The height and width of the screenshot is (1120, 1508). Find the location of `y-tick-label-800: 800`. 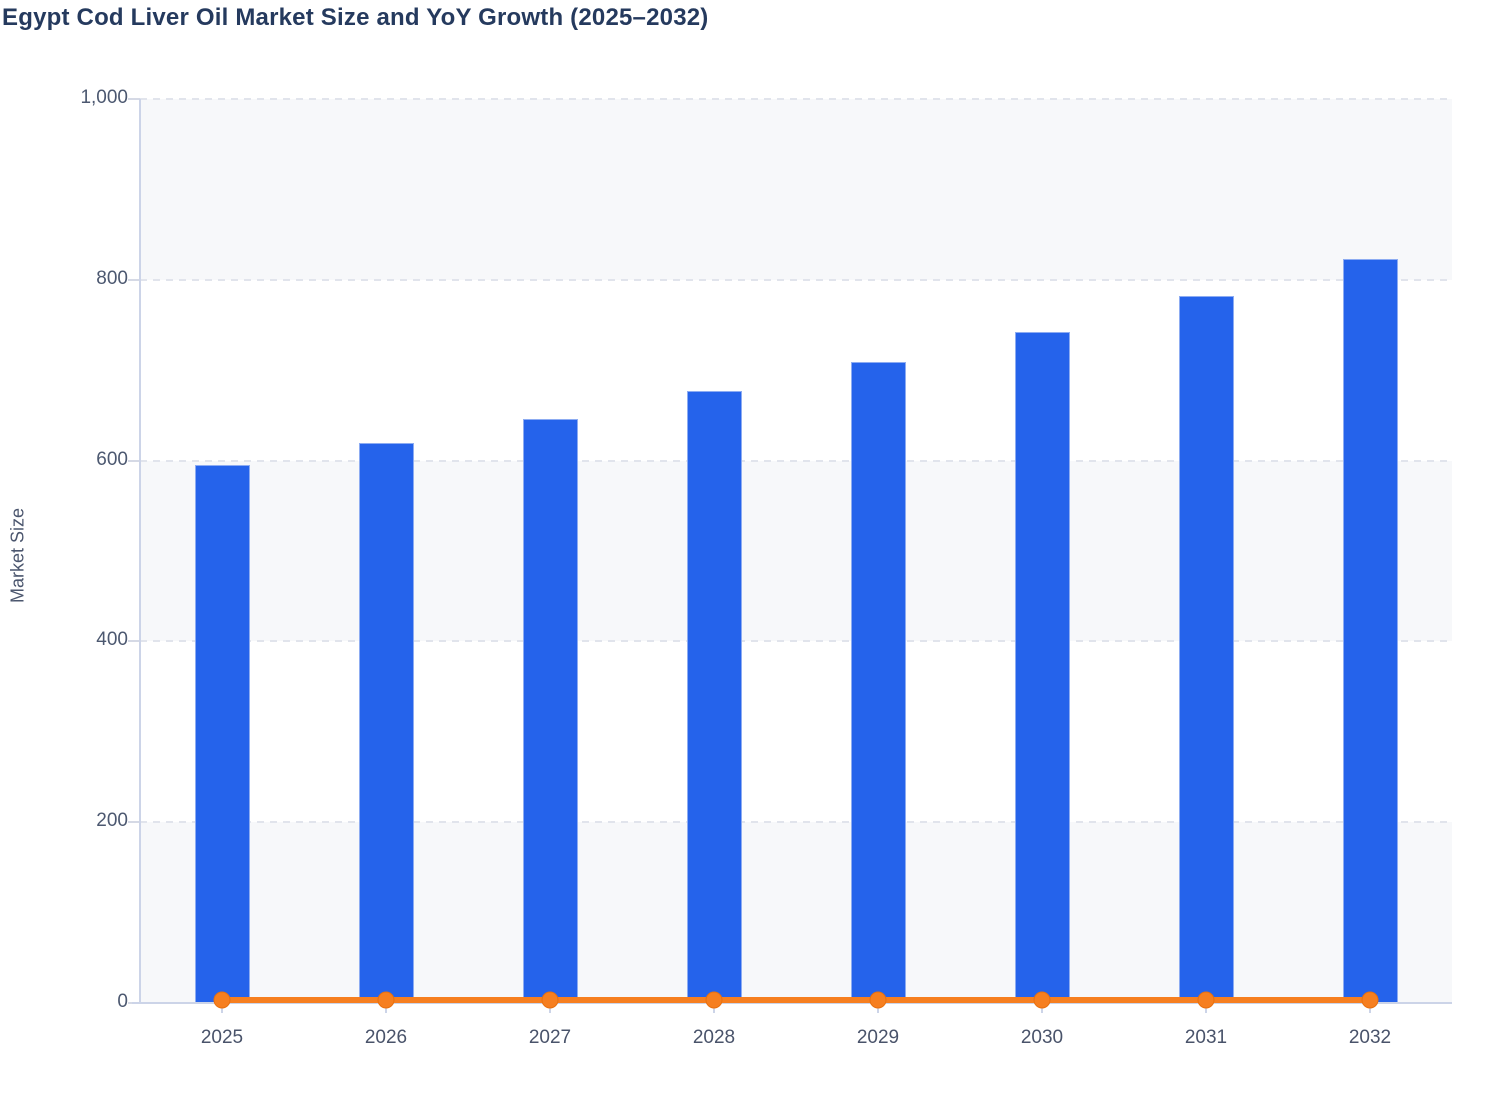

y-tick-label-800: 800 is located at coordinates (112, 278).